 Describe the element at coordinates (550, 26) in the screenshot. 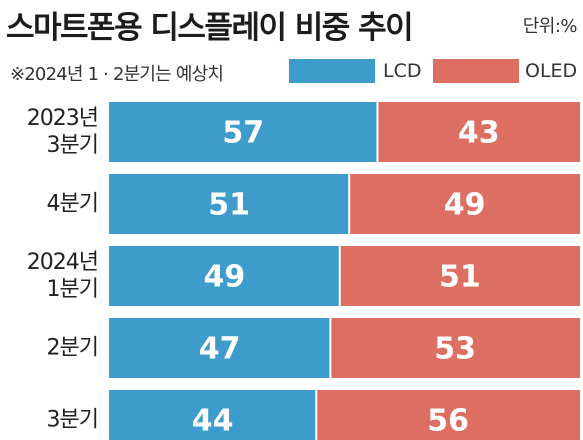

I see `unit-label: 단위:%` at that location.